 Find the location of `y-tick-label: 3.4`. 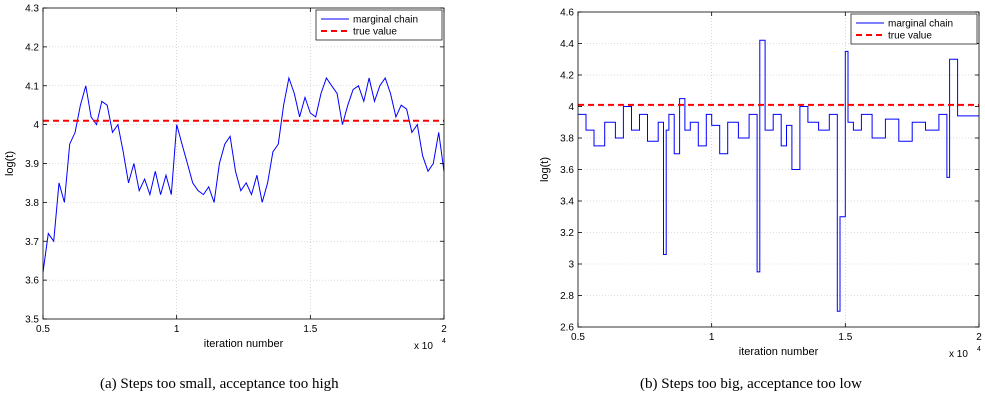

y-tick-label: 3.4 is located at coordinates (567, 202).